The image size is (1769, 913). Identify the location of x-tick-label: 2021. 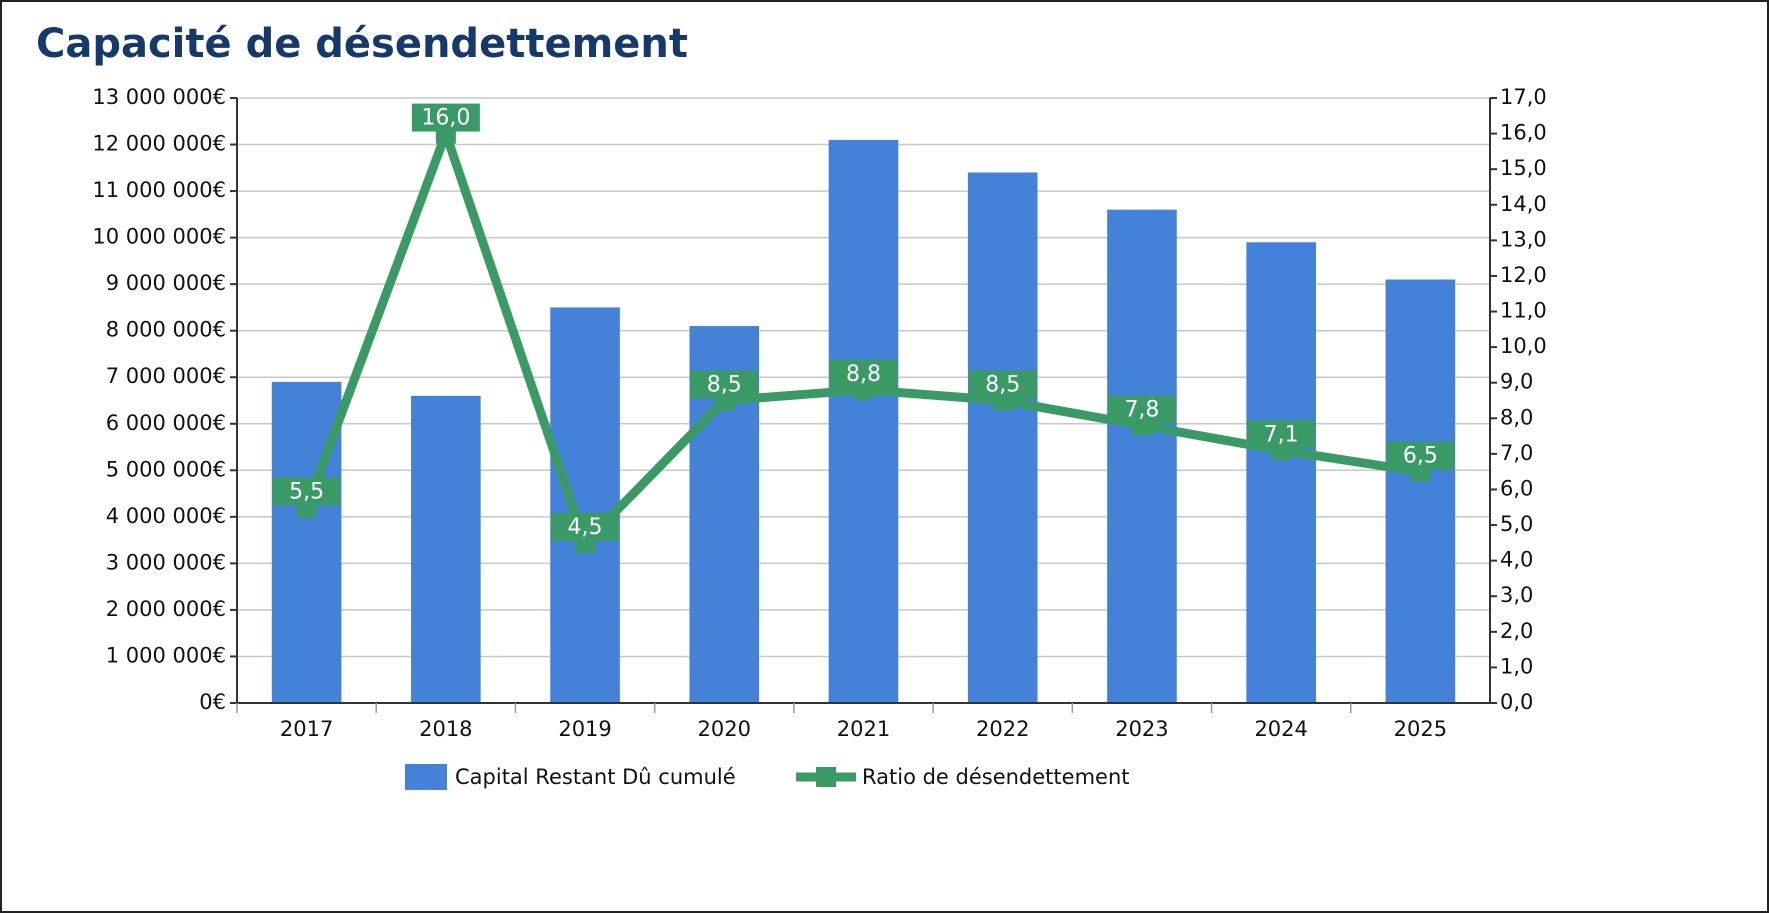
(863, 729).